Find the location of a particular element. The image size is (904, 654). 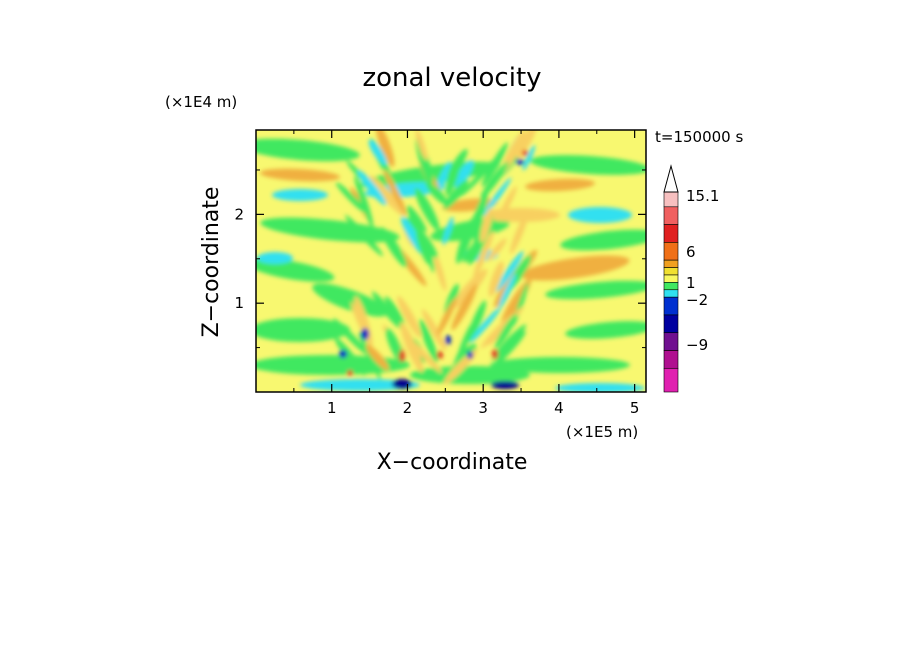

x-axis-title: X−coordinate is located at coordinates (452, 462).